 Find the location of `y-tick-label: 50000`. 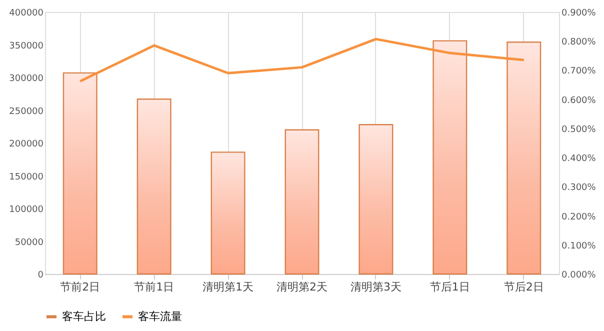

y-tick-label: 50000 is located at coordinates (29, 243).